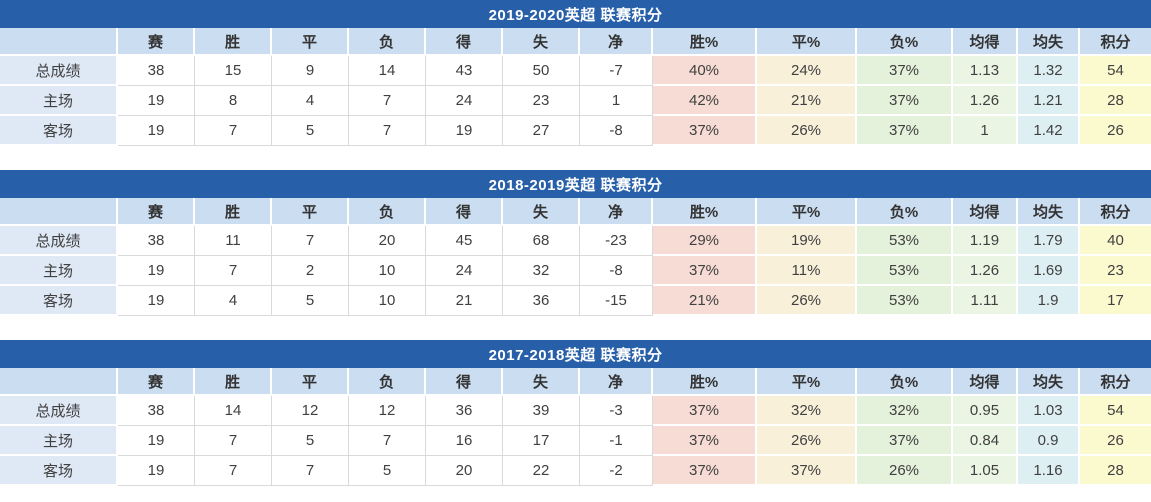 Image resolution: width=1151 pixels, height=502 pixels. Describe the element at coordinates (233, 271) in the screenshot. I see `cell-wins: 7` at that location.